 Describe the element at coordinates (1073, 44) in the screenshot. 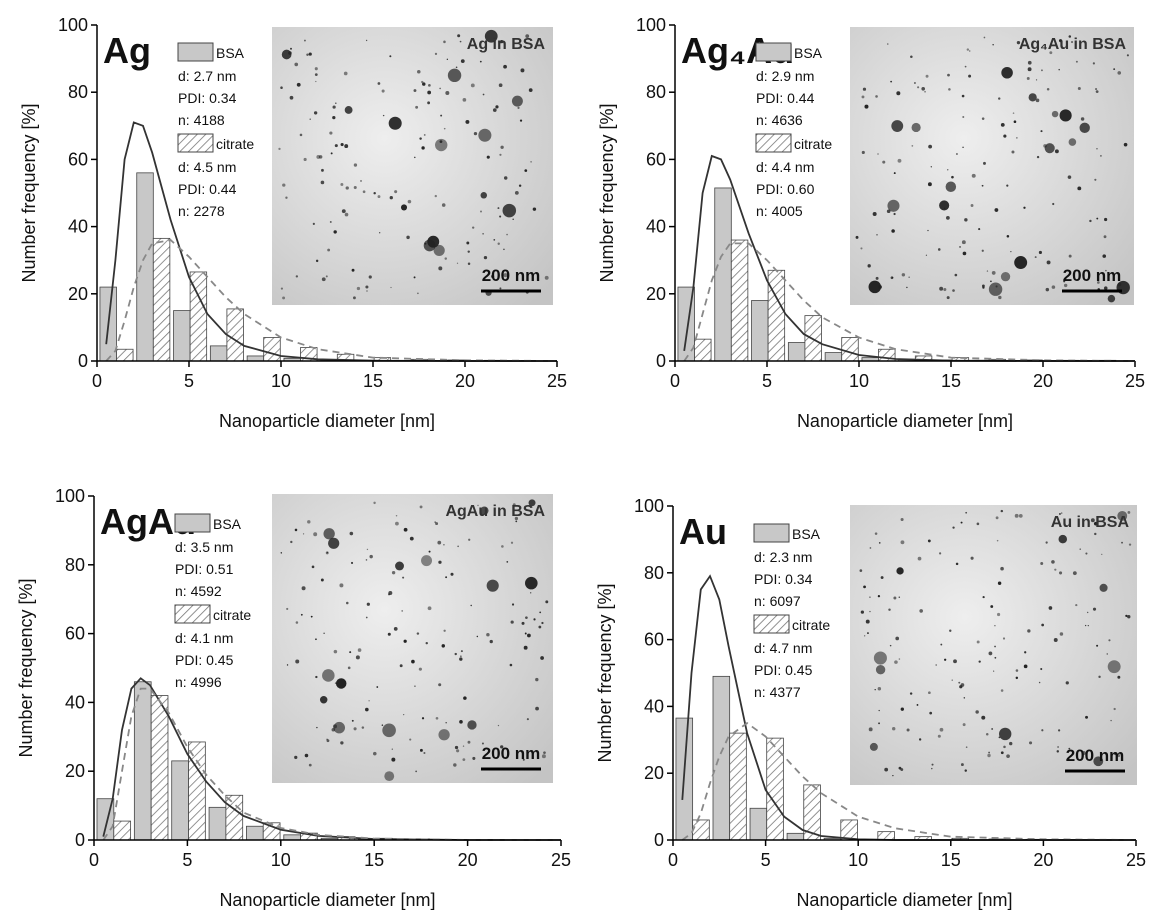

I see `inset-label: Ag₄Au in BSA` at that location.